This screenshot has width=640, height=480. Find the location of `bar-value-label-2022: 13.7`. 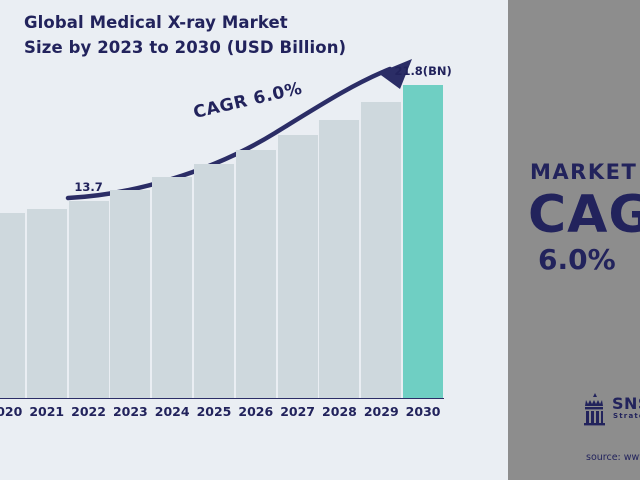

bar-value-label-2022: 13.7 is located at coordinates (88, 187).